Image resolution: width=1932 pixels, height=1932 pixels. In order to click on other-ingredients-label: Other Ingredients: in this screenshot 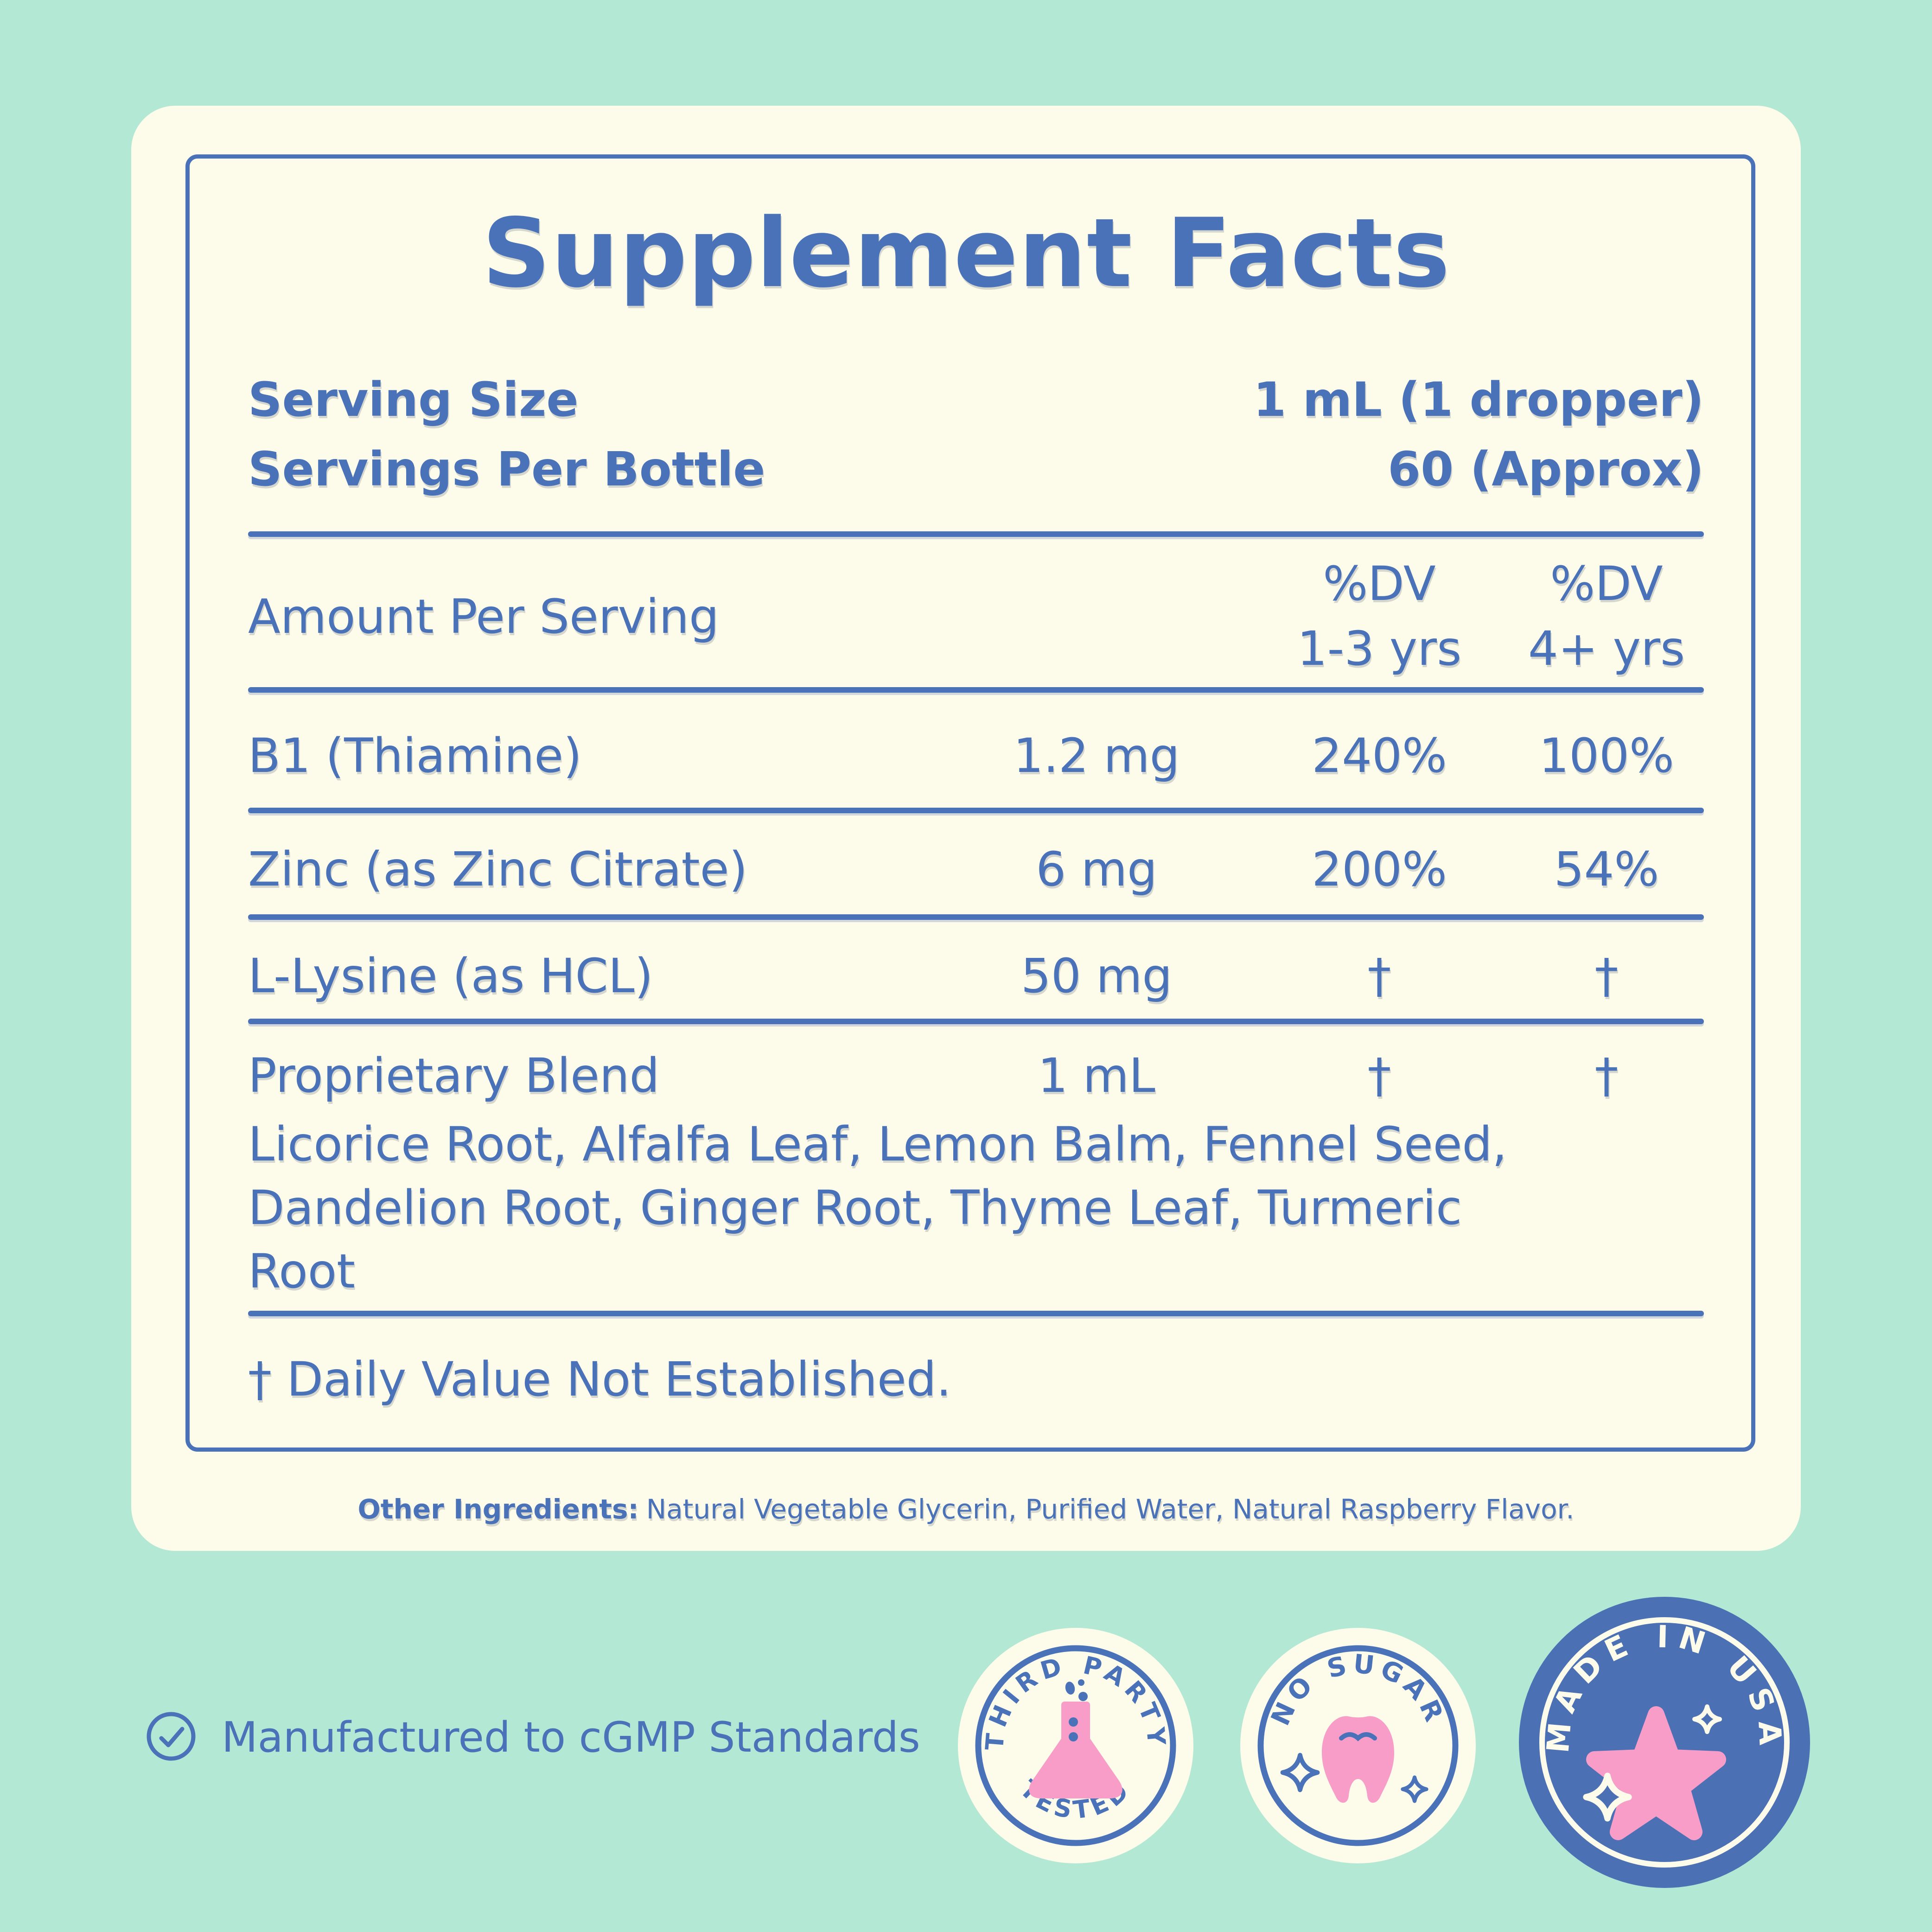, I will do `click(498, 1509)`.